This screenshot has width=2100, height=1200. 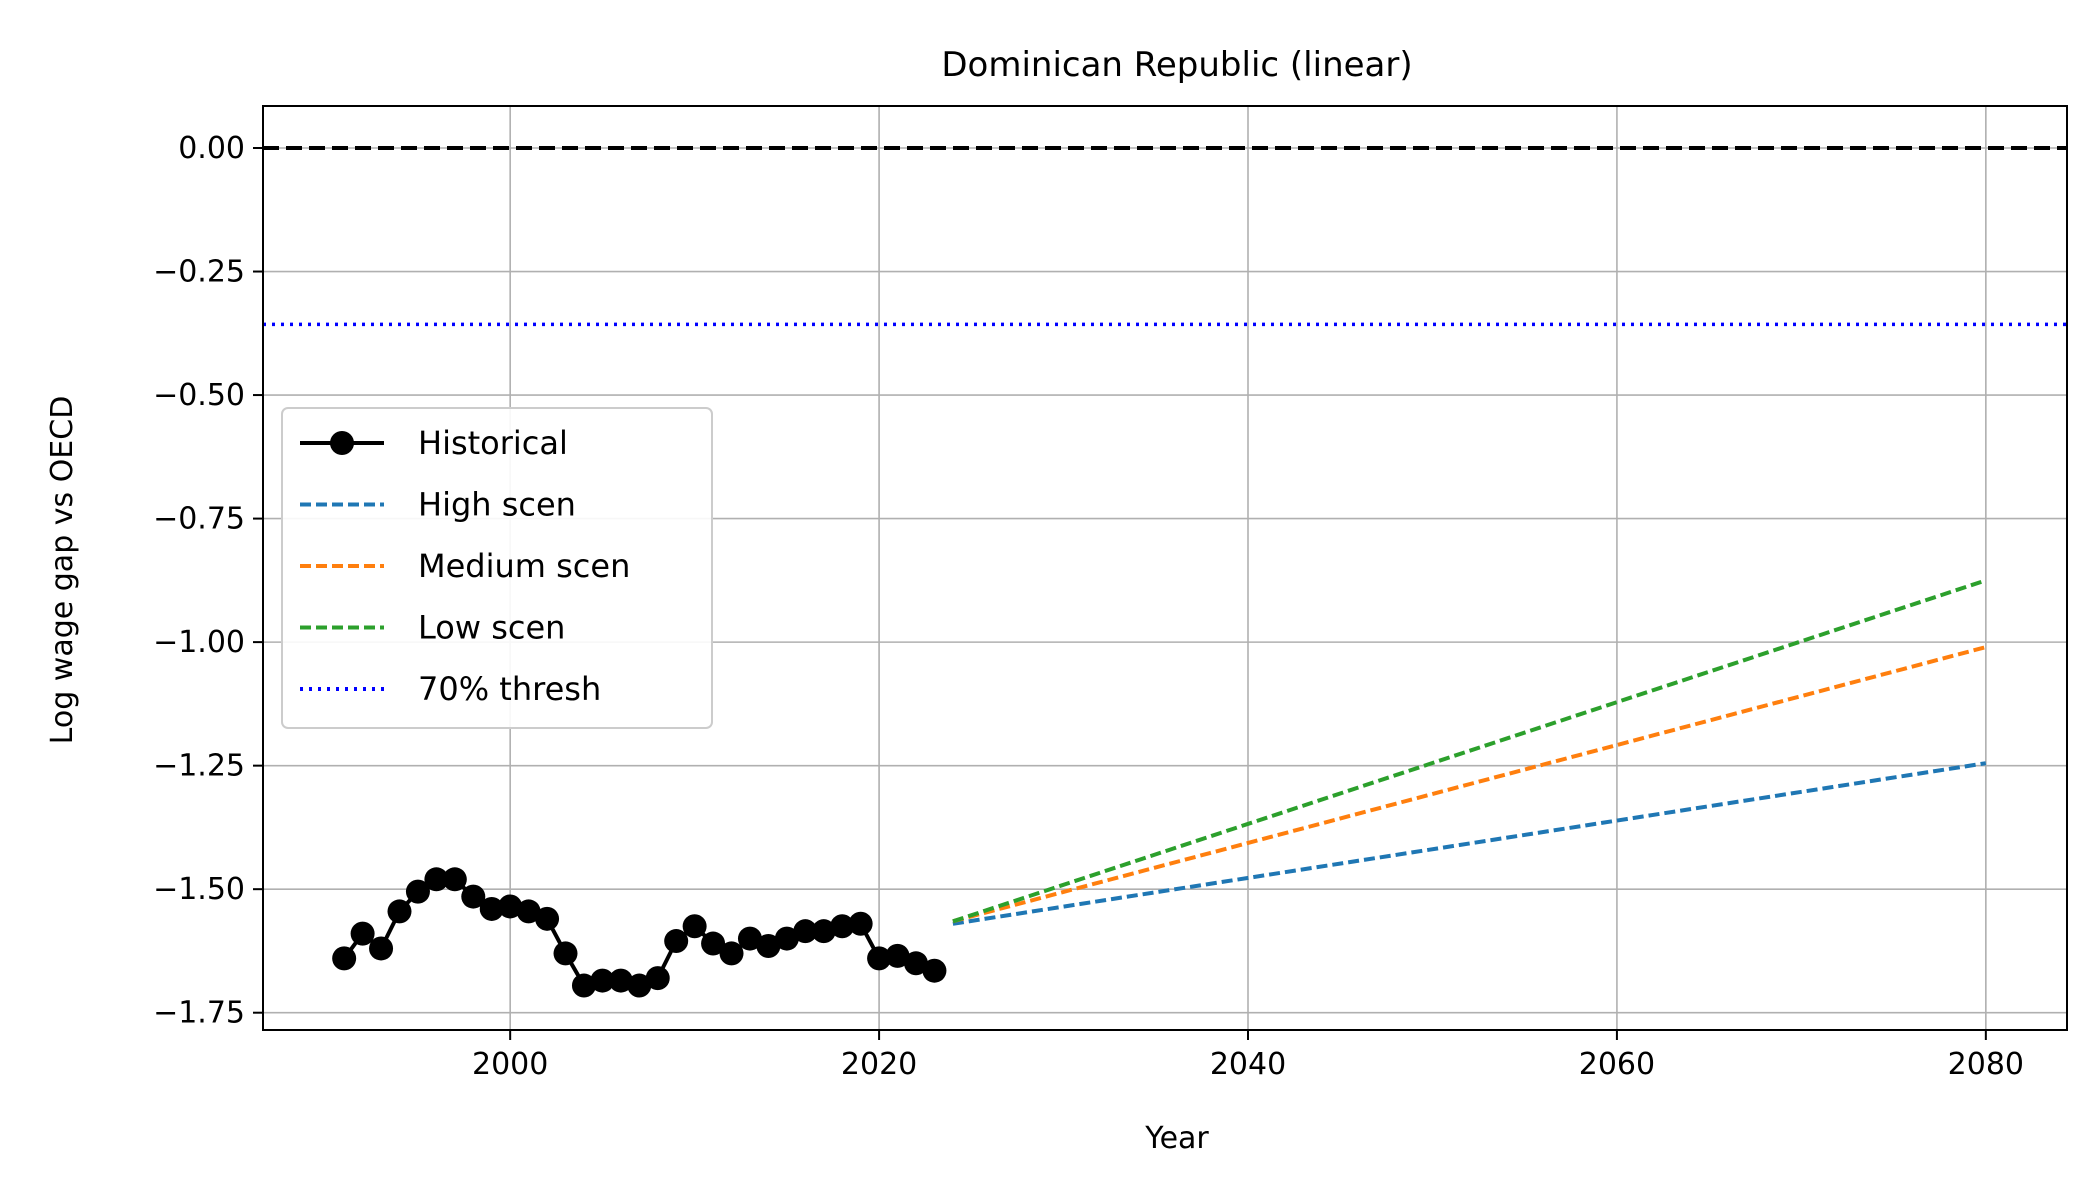 What do you see at coordinates (199, 642) in the screenshot?
I see `y-tick-label: −1.00` at bounding box center [199, 642].